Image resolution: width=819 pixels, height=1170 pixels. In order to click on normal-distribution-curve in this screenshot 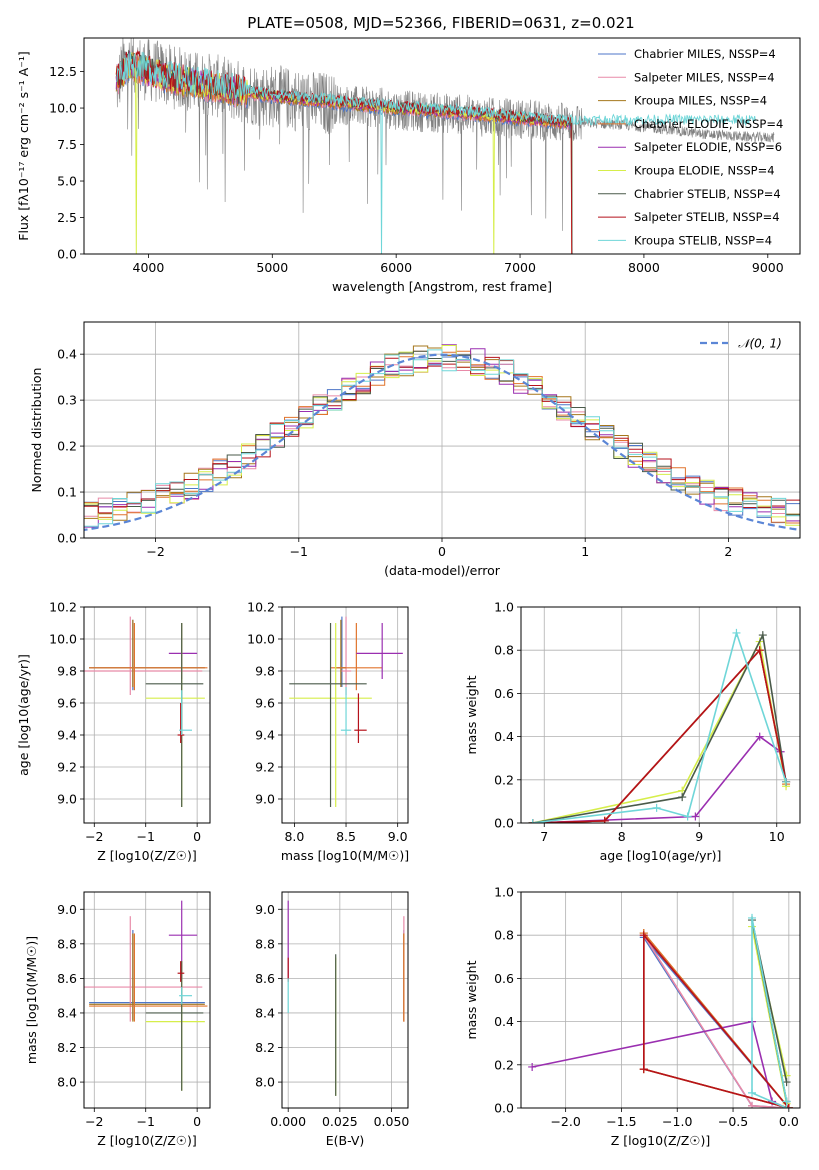, I will do `click(442, 442)`.